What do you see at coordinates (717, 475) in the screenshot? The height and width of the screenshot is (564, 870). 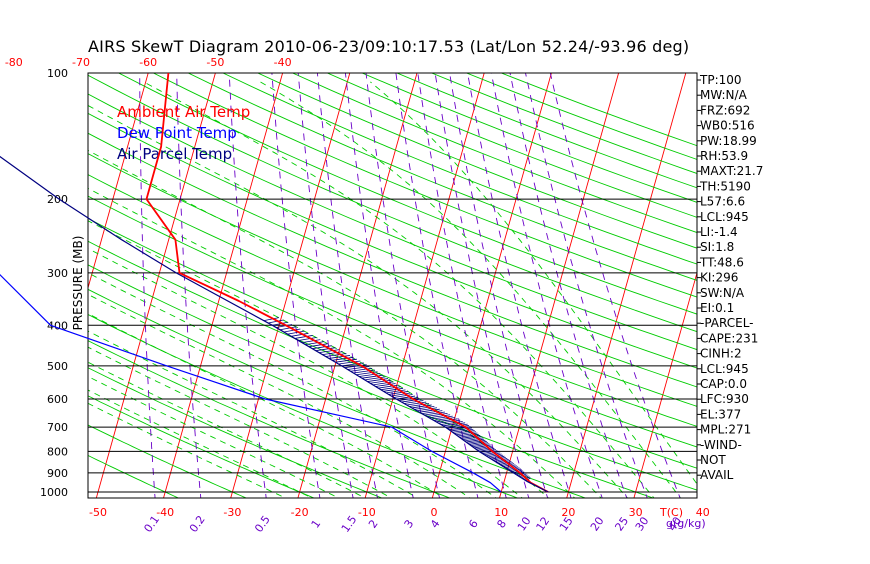 I see `stat-label: AVAIL` at bounding box center [717, 475].